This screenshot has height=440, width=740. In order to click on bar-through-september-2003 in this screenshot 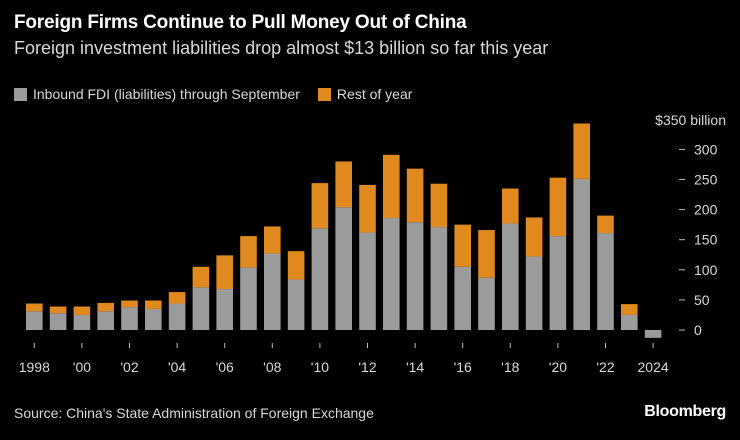, I will do `click(153, 319)`.